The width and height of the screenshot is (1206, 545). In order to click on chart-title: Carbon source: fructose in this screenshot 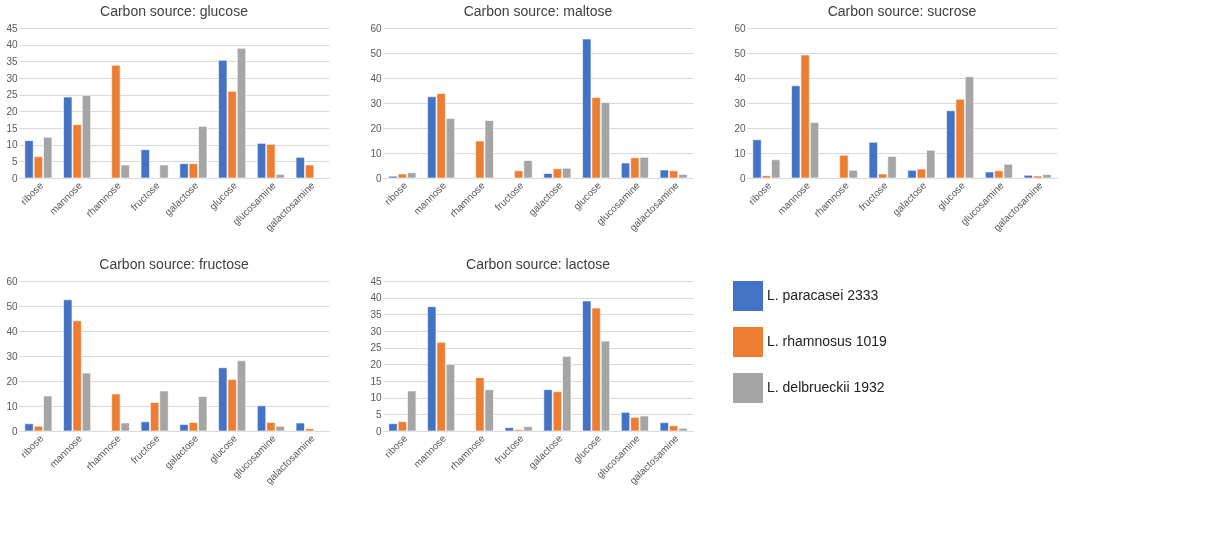, I will do `click(174, 264)`.